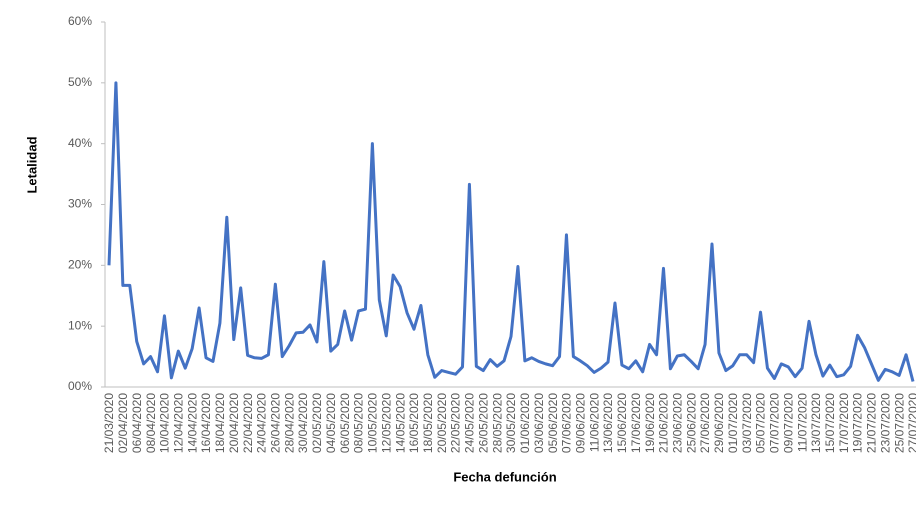 The width and height of the screenshot is (916, 513). What do you see at coordinates (553, 423) in the screenshot?
I see `x-tick-label: 05/06/2020` at bounding box center [553, 423].